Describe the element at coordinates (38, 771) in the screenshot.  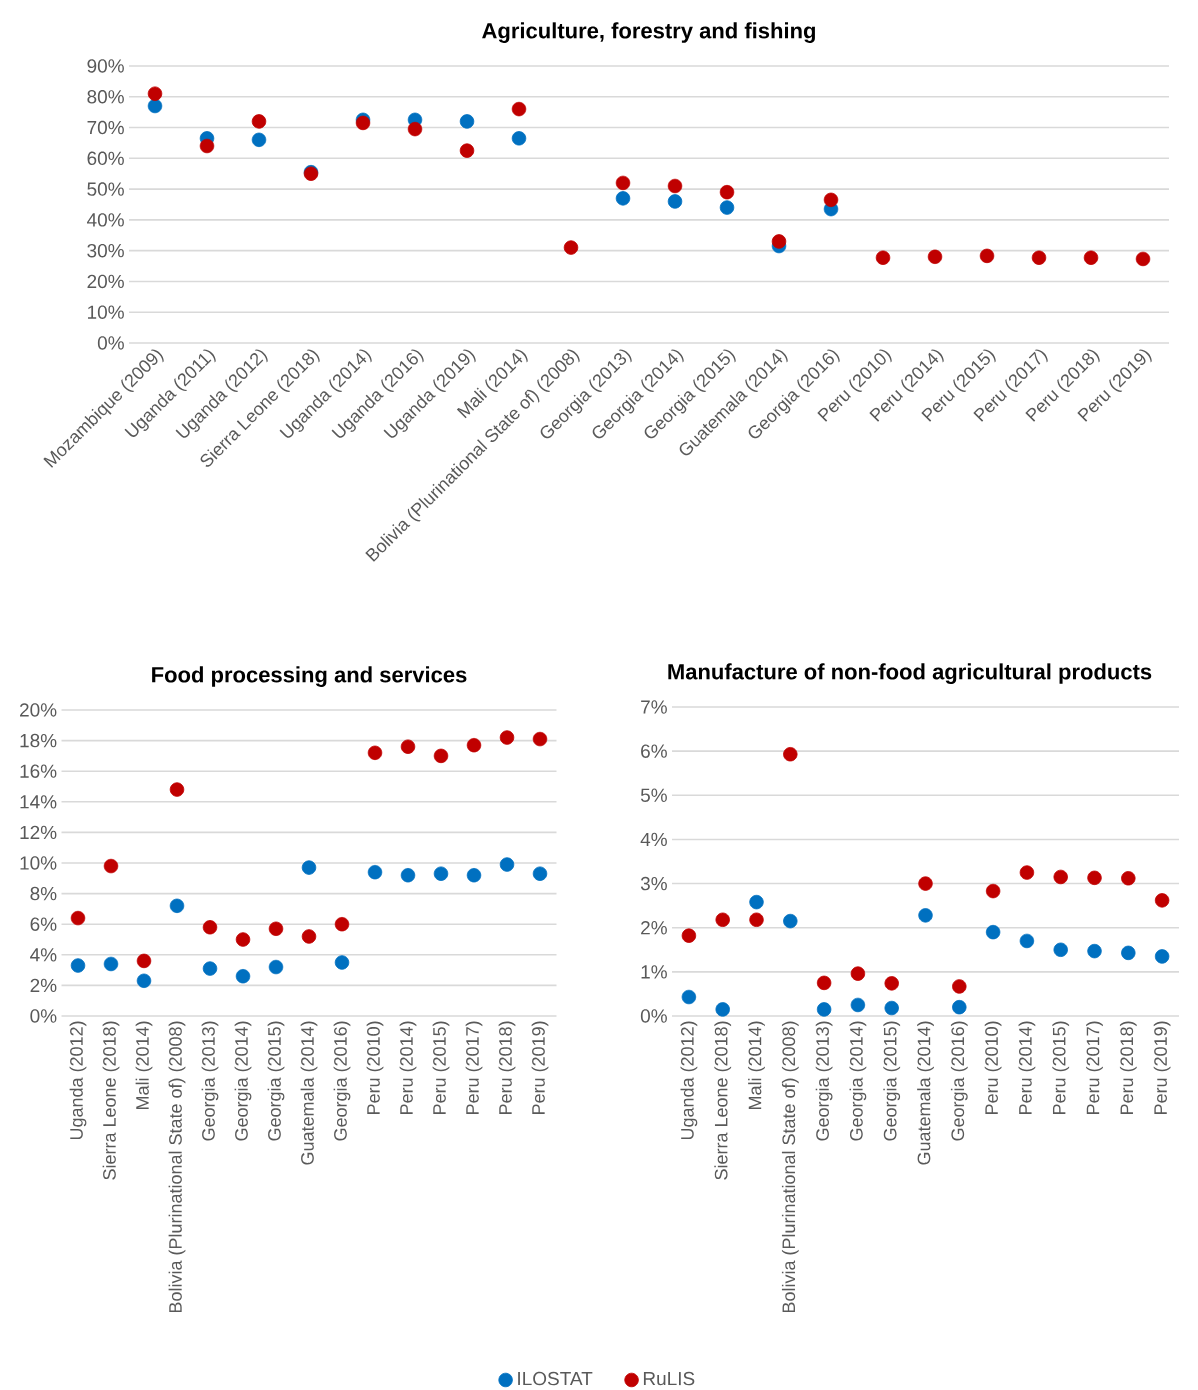
I see `y-tick-label: 16%` at that location.